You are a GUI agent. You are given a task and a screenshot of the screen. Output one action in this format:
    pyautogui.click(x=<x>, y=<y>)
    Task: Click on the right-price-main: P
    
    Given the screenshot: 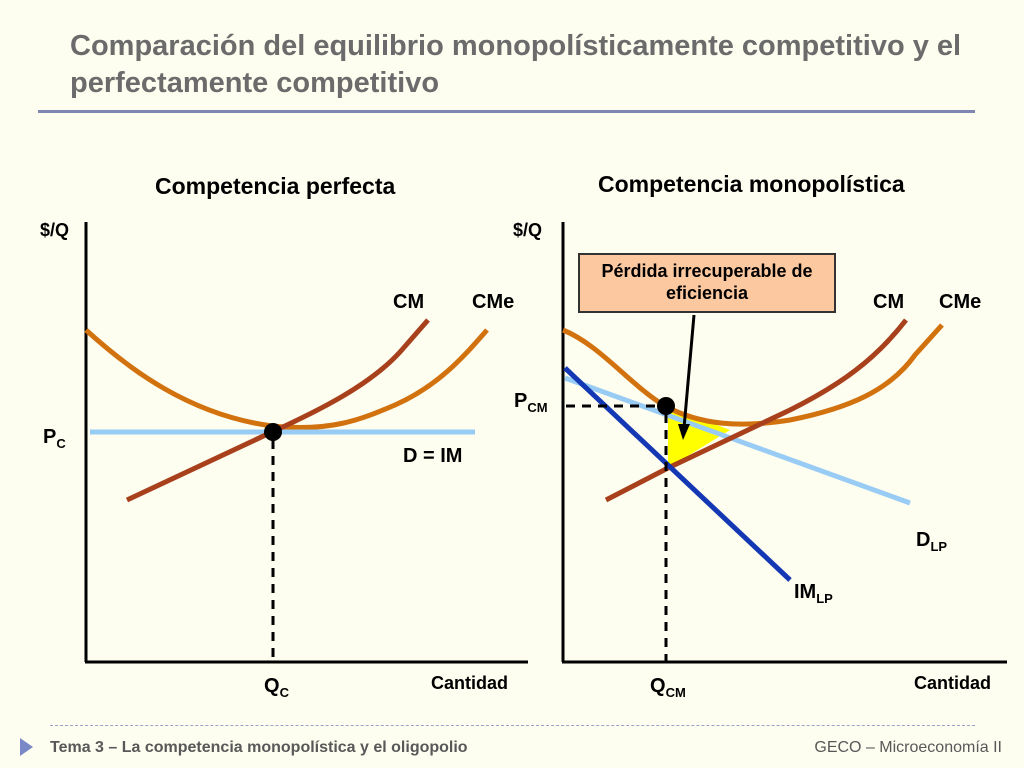 What is the action you would take?
    pyautogui.click(x=520, y=401)
    